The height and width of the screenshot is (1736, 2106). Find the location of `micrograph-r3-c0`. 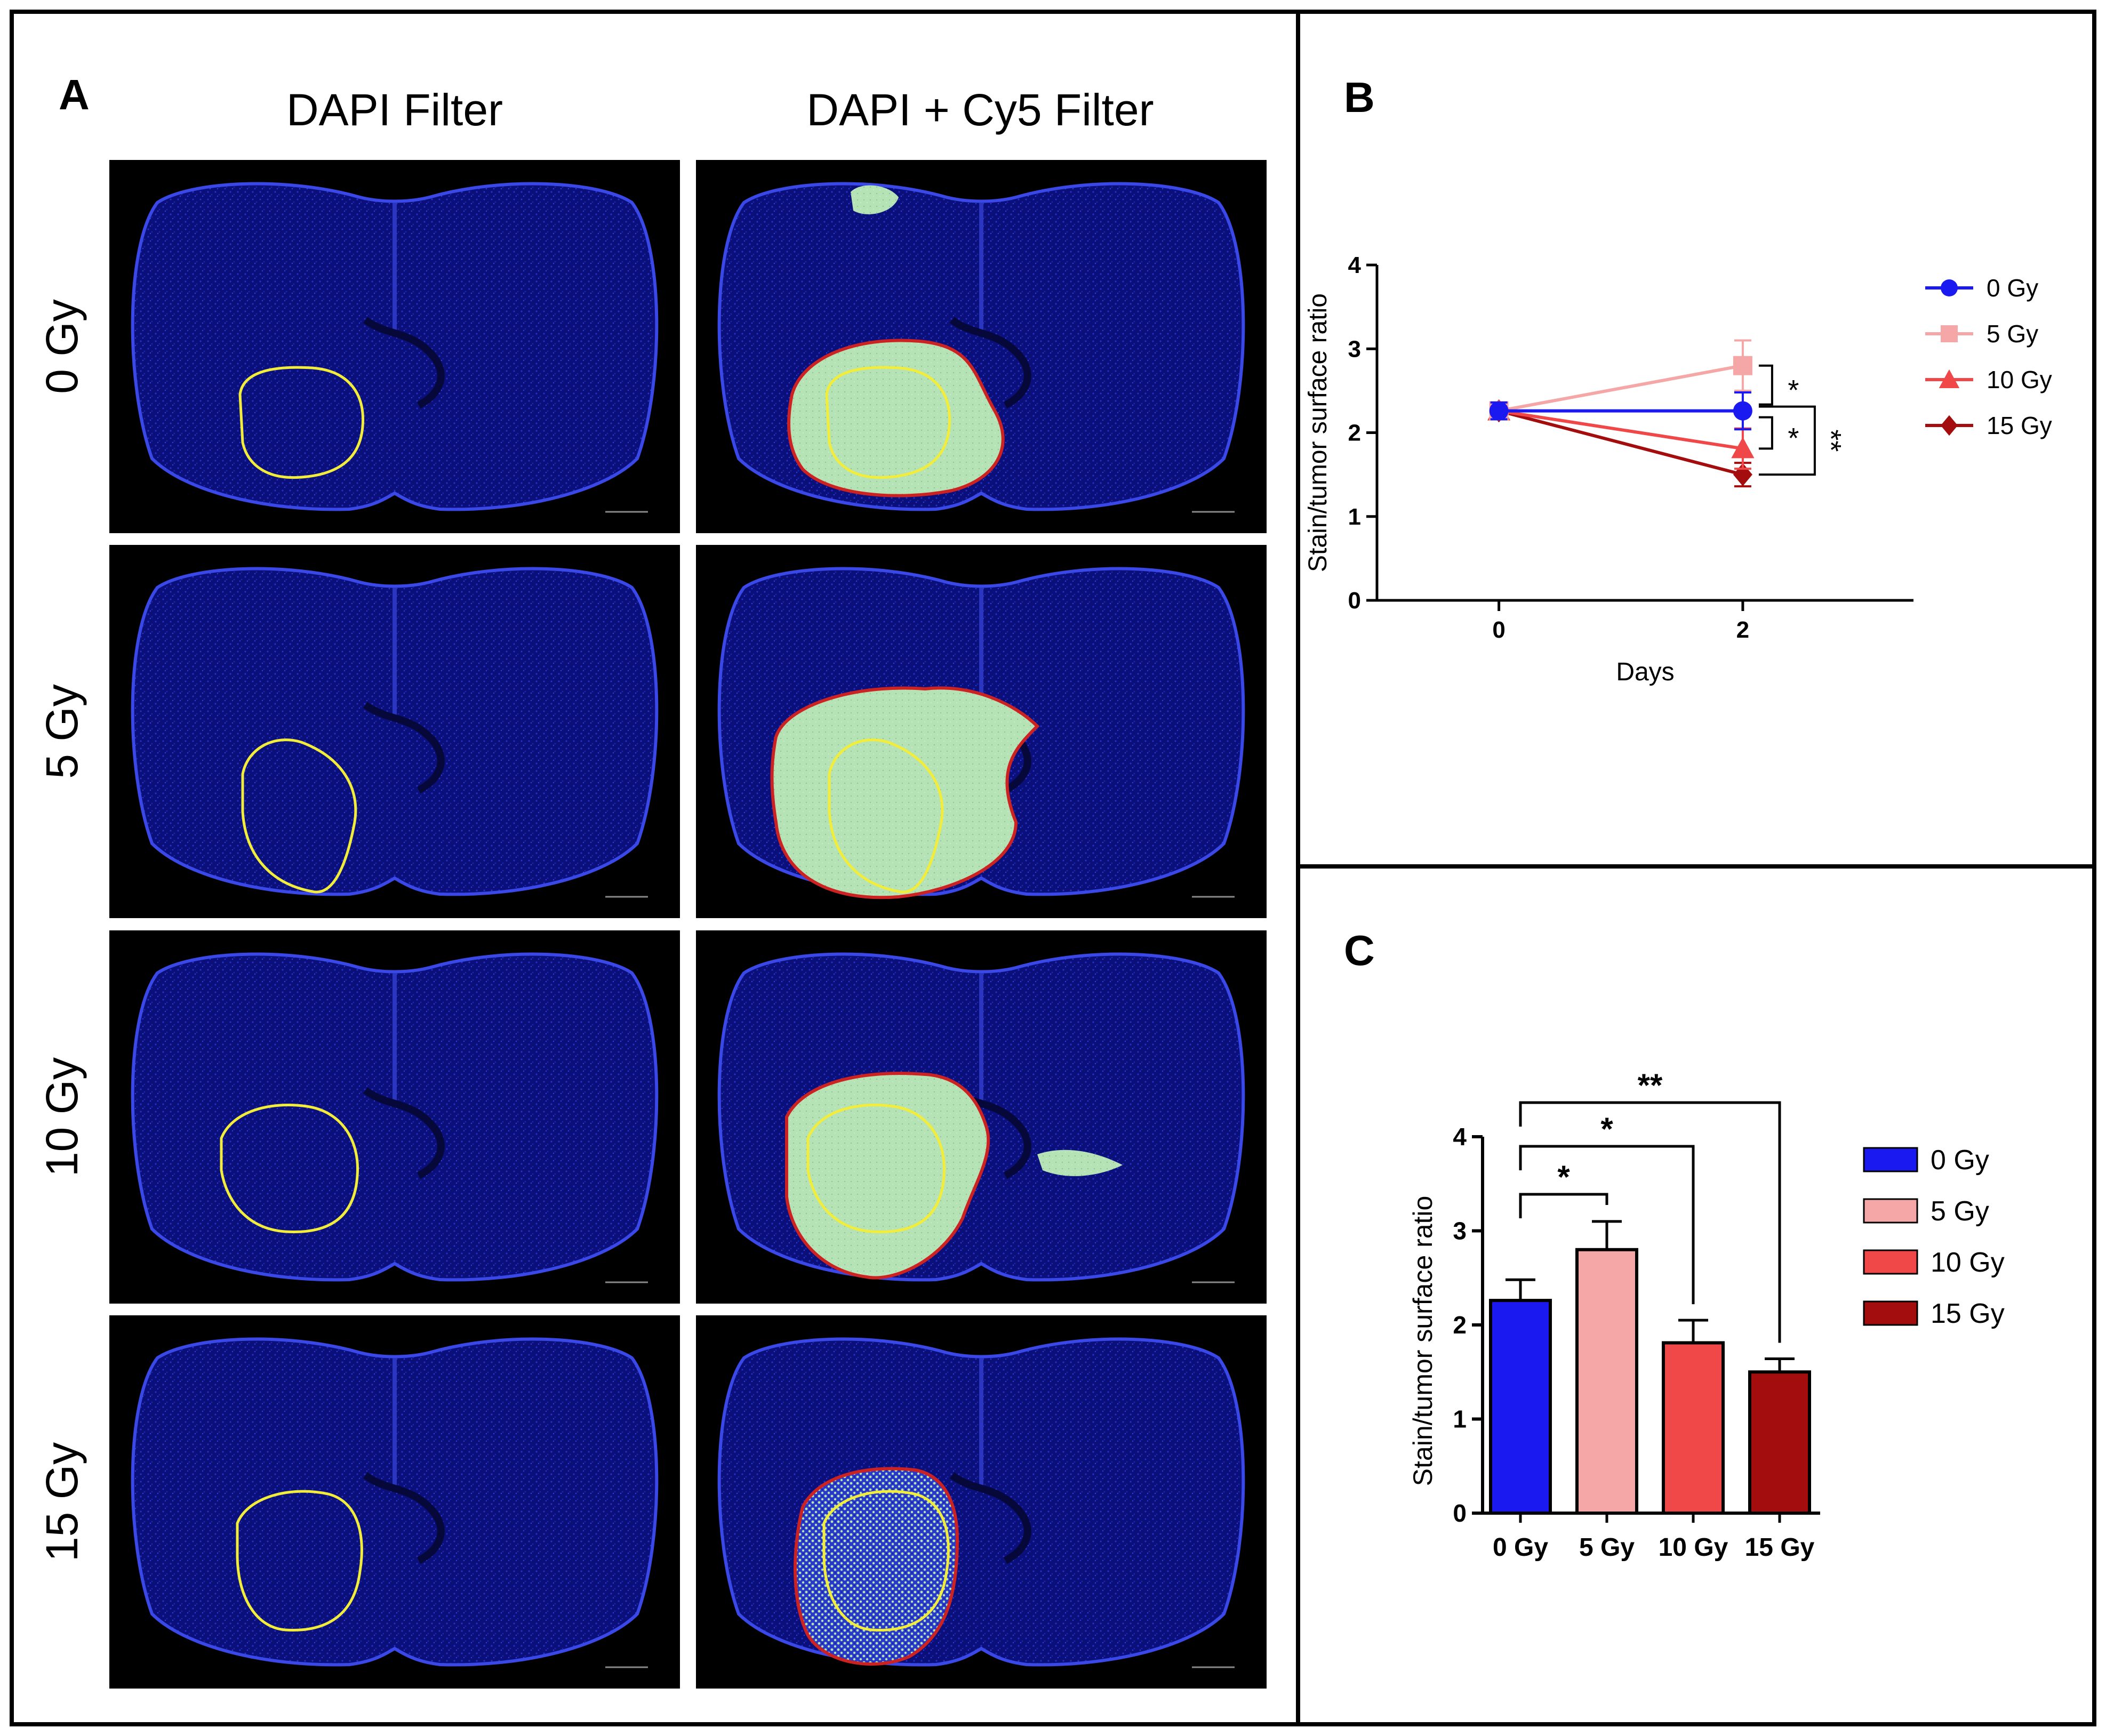

micrograph-r3-c0 is located at coordinates (394, 1502).